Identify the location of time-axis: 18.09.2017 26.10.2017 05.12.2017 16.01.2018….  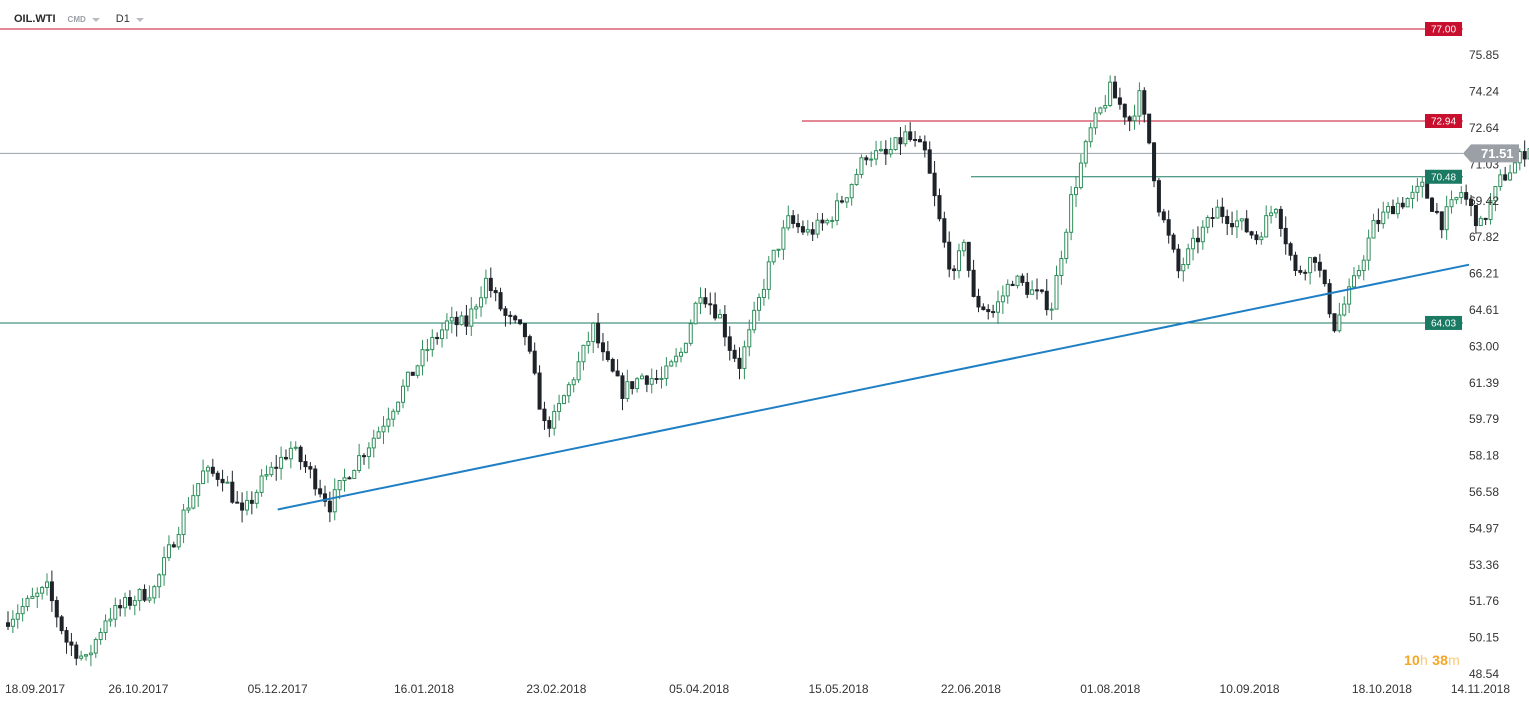
(757, 689).